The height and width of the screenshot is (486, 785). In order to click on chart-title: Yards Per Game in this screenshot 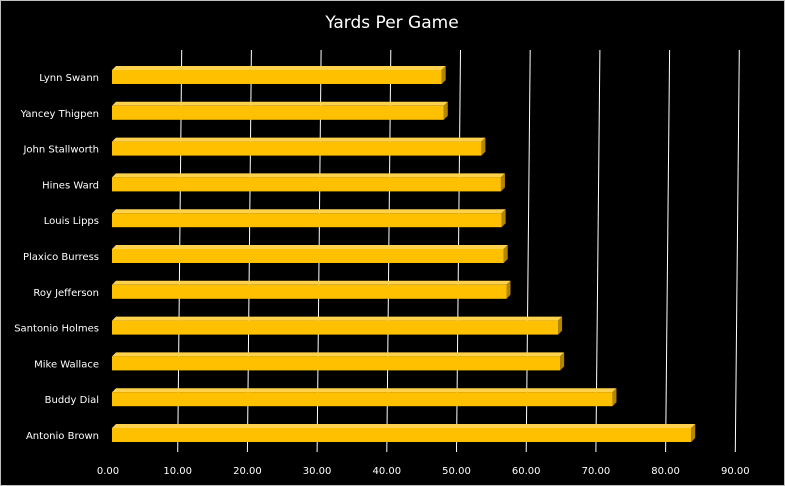, I will do `click(391, 23)`.